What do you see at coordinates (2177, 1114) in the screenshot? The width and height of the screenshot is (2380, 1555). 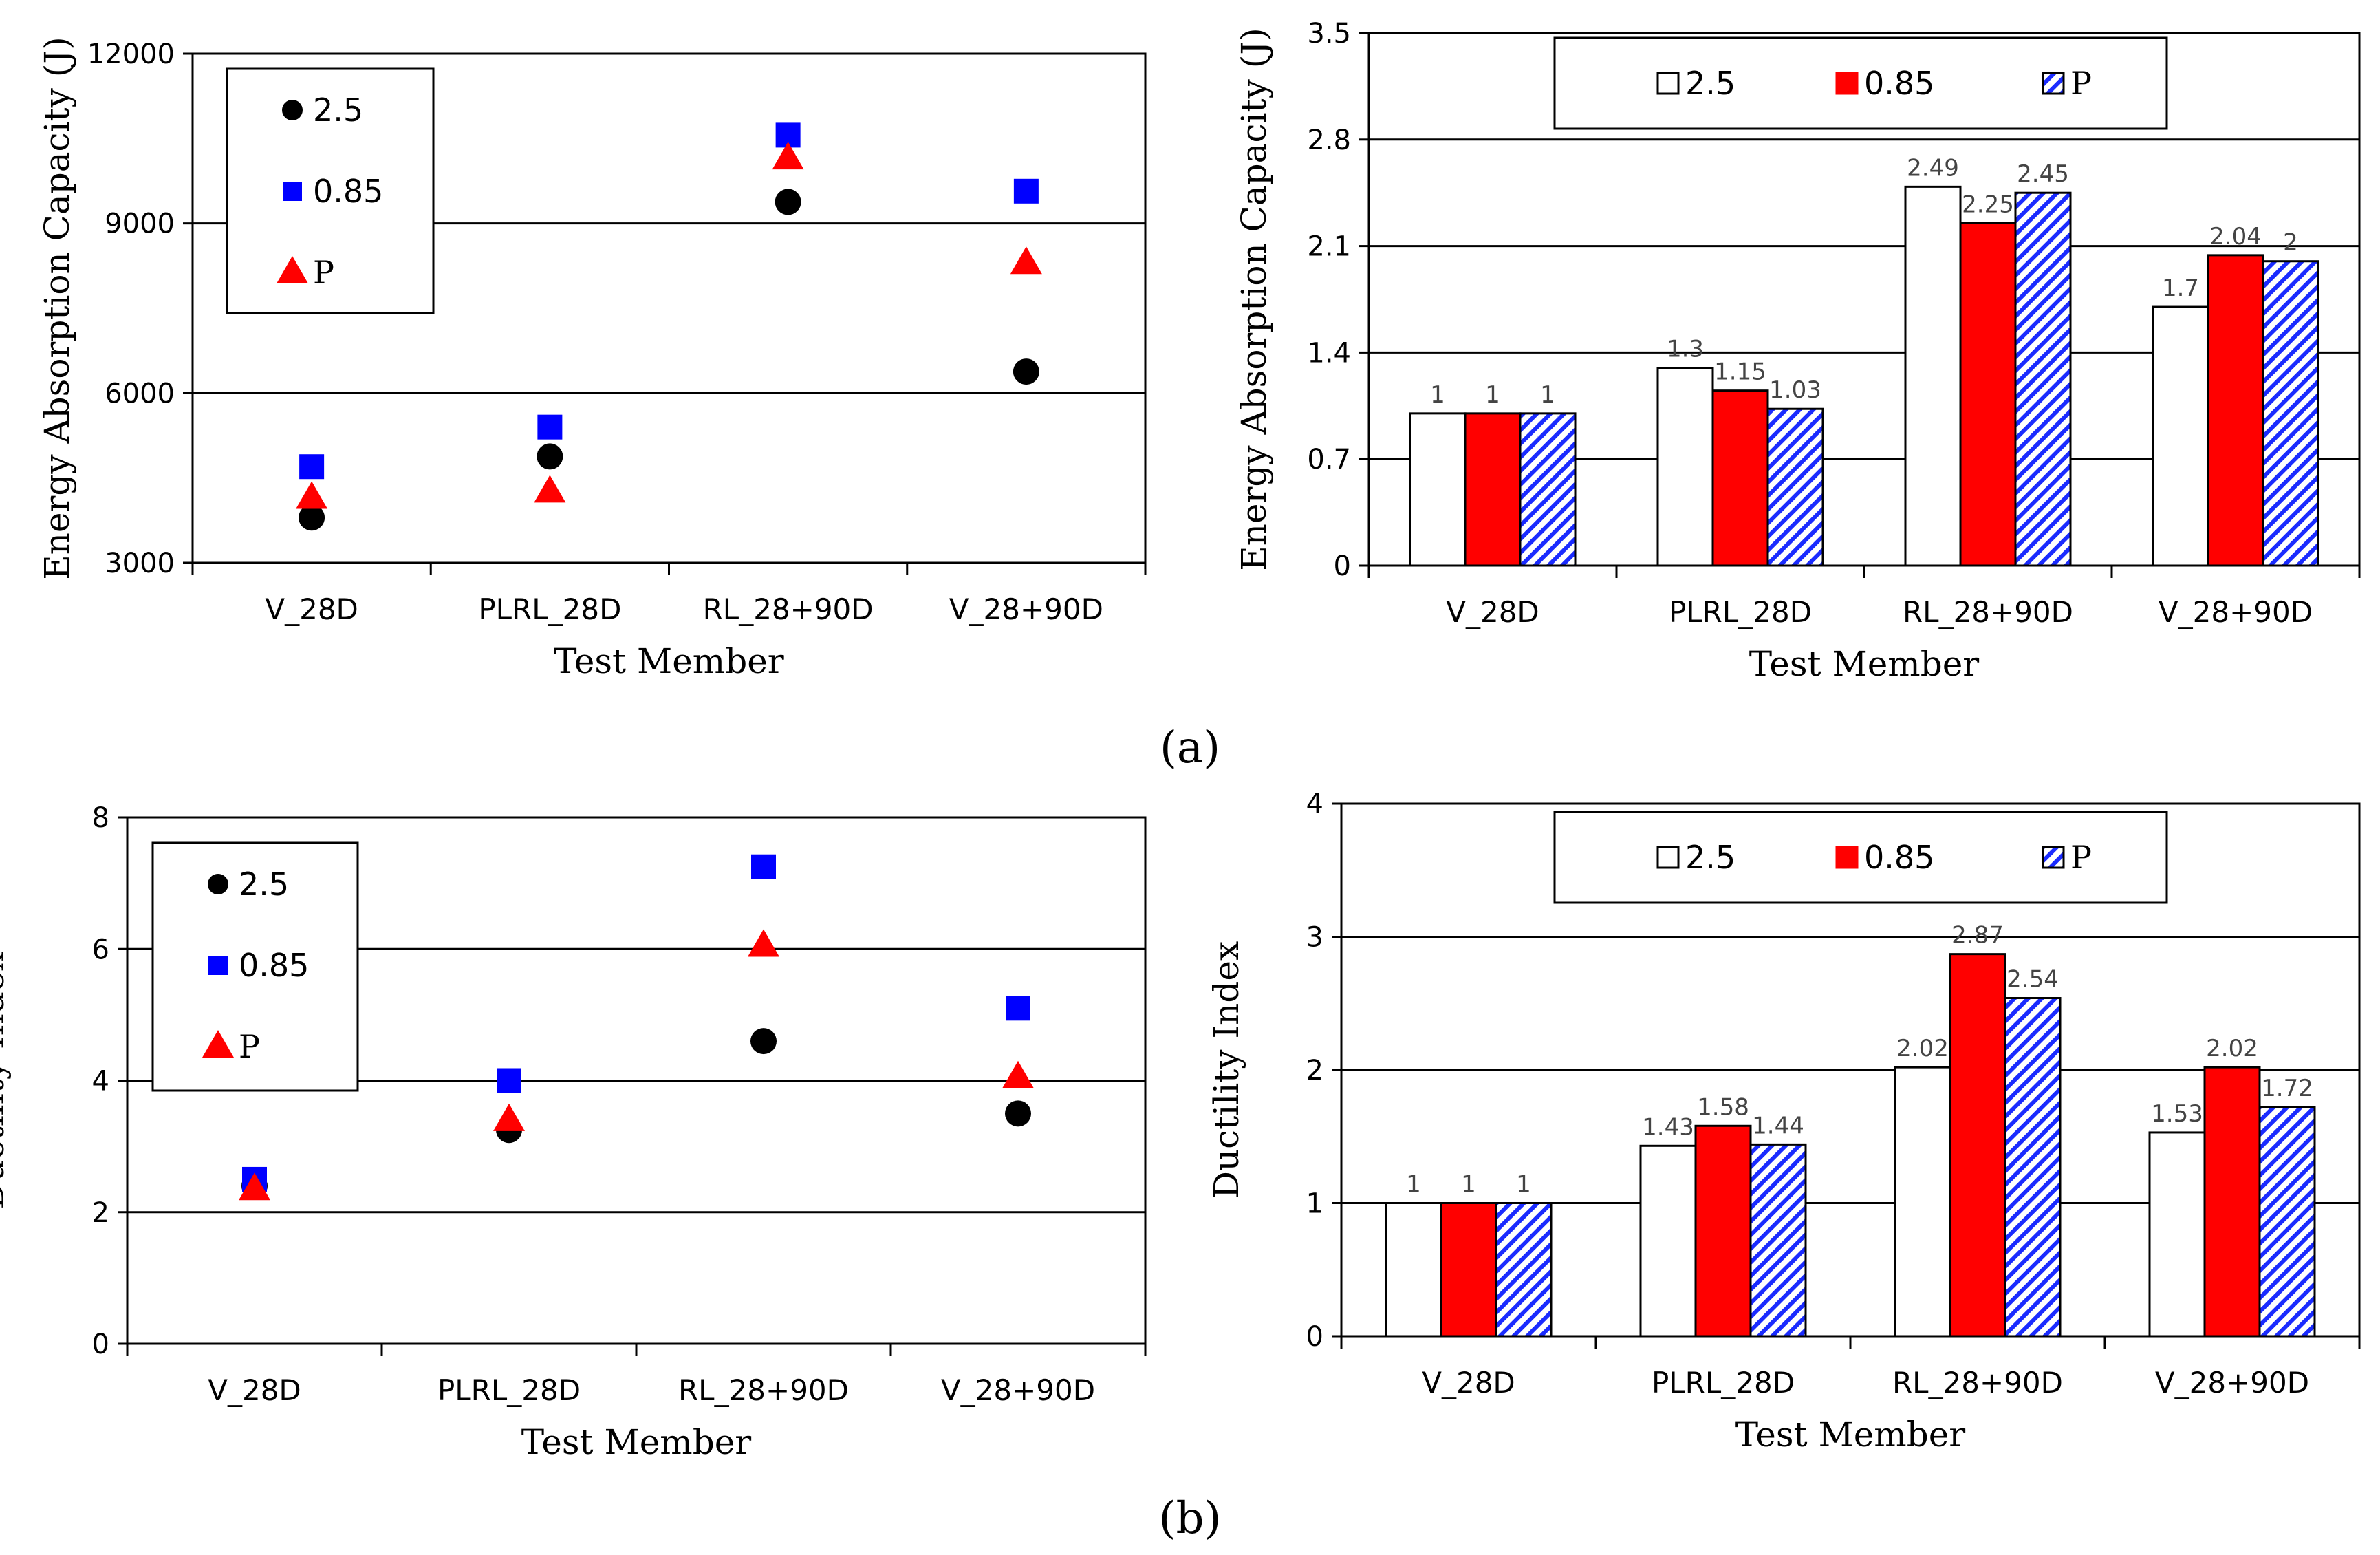 I see `data-label: 1.53` at bounding box center [2177, 1114].